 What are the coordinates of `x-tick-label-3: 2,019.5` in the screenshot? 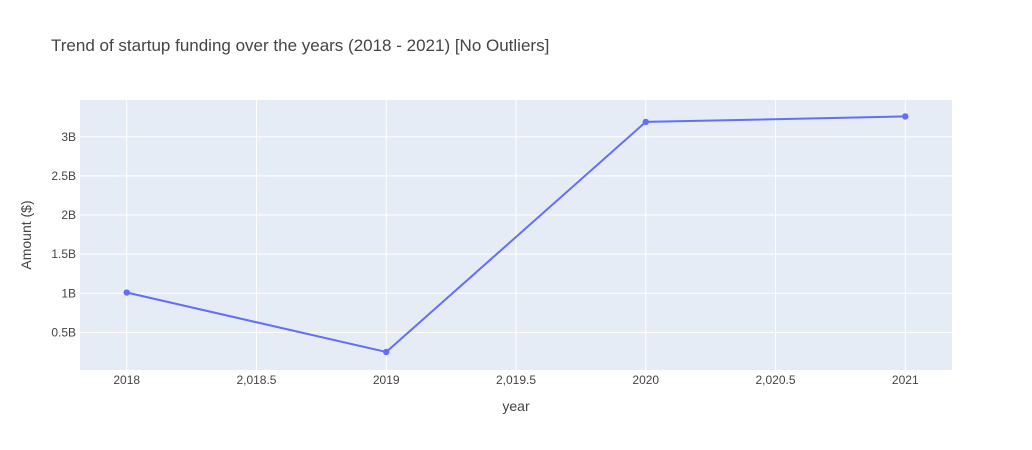 It's located at (516, 380).